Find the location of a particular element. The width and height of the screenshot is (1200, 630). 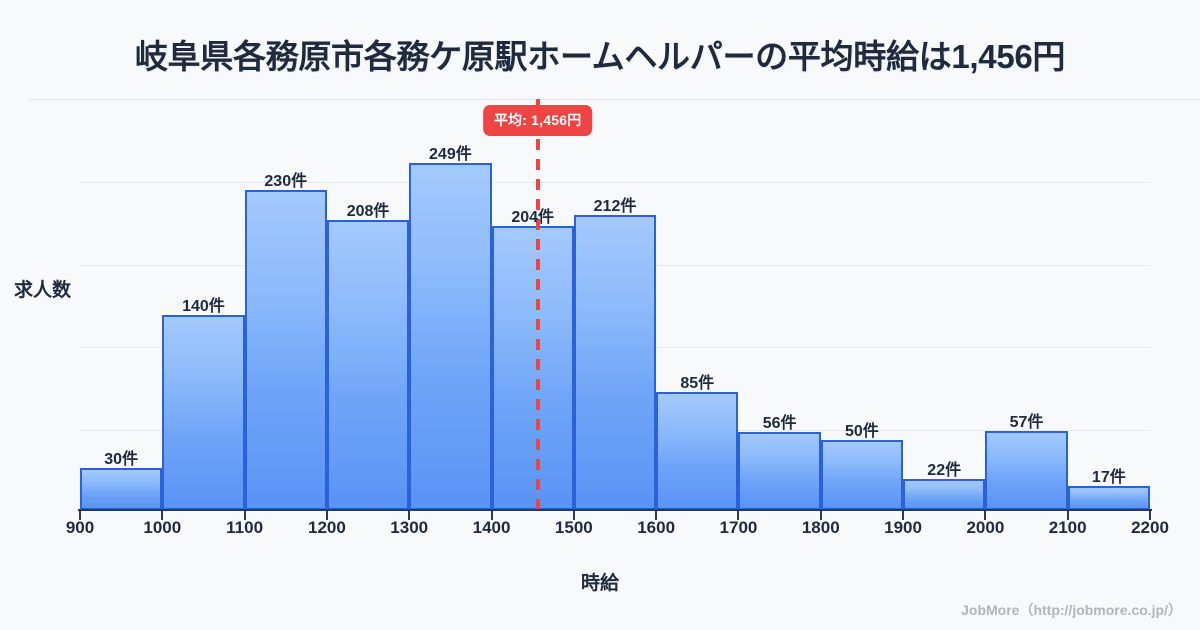

bar-value-label: 22件 is located at coordinates (944, 471).